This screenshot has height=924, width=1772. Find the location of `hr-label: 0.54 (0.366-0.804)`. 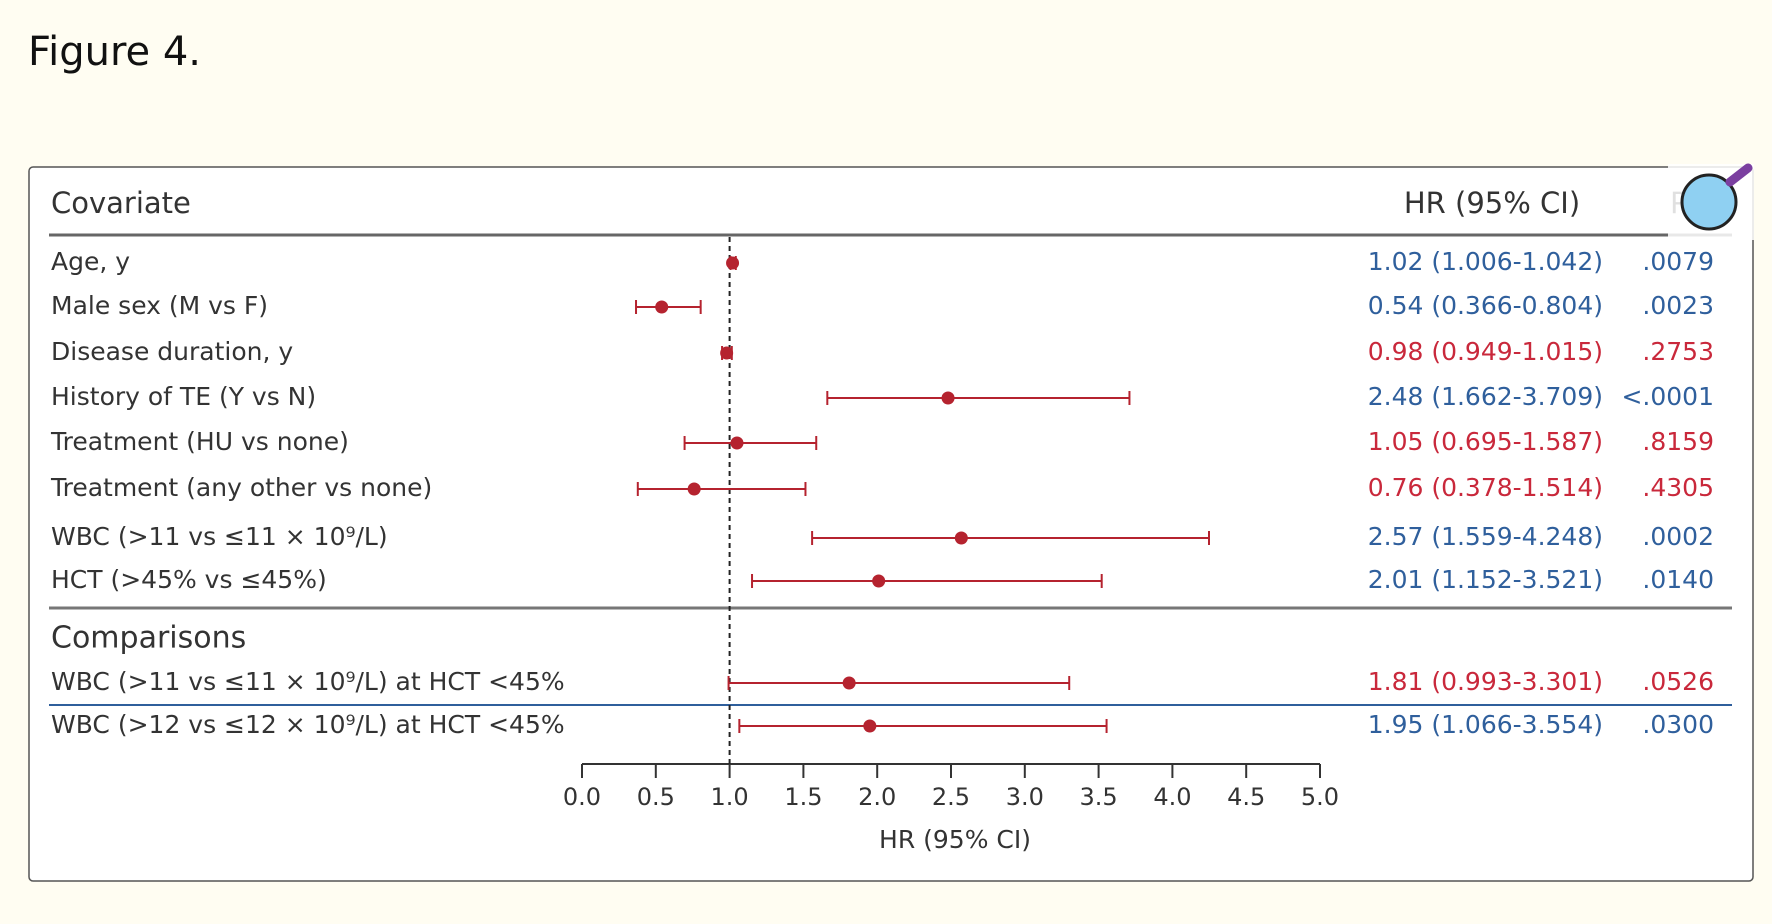

hr-label: 0.54 (0.366-0.804) is located at coordinates (1485, 305).